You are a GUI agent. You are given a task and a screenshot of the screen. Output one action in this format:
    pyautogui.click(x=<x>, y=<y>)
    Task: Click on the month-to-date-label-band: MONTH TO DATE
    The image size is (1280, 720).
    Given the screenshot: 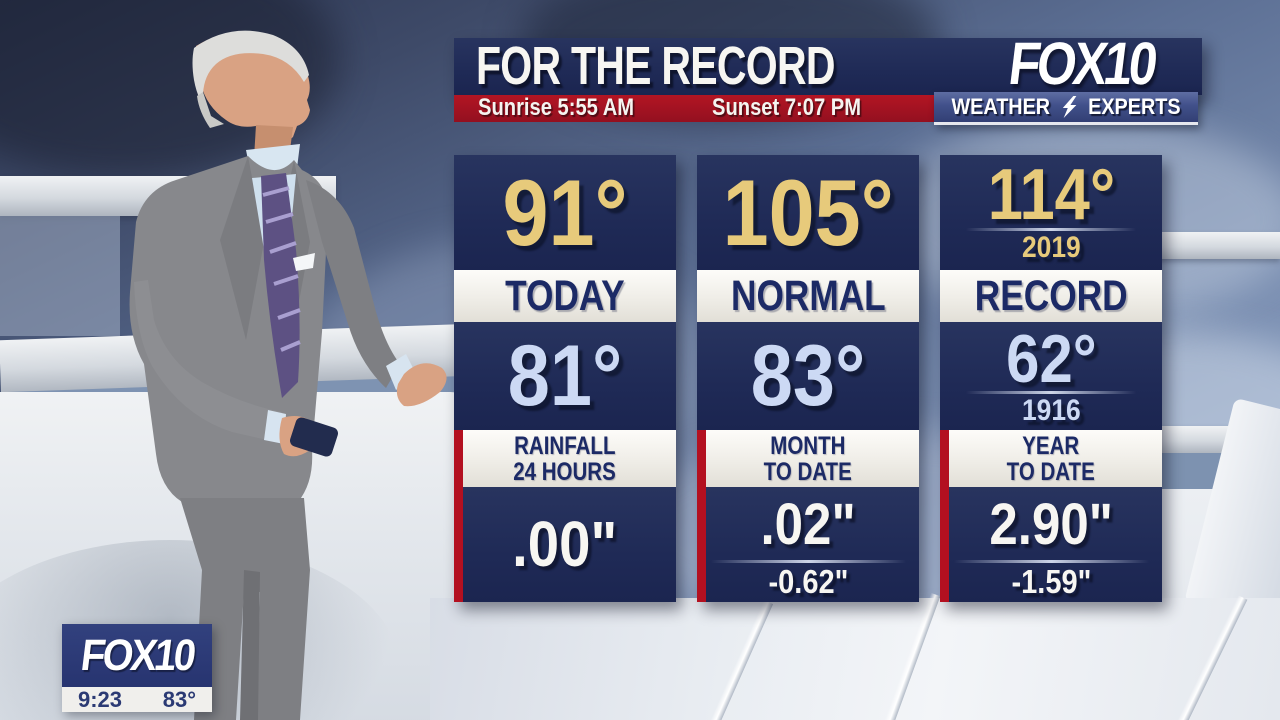 What is the action you would take?
    pyautogui.click(x=808, y=458)
    